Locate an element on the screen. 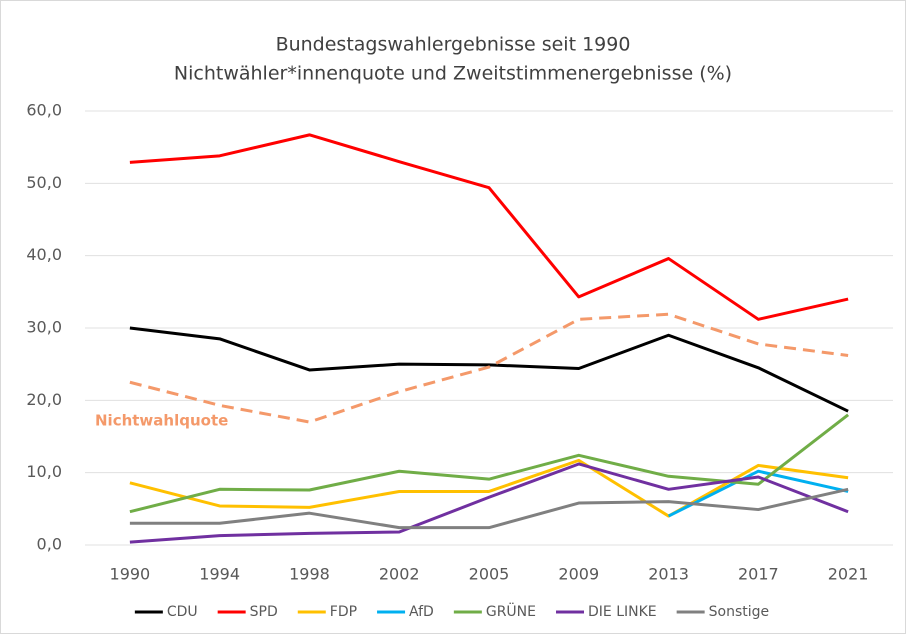  y-tick-label: 10,0 is located at coordinates (44, 471).